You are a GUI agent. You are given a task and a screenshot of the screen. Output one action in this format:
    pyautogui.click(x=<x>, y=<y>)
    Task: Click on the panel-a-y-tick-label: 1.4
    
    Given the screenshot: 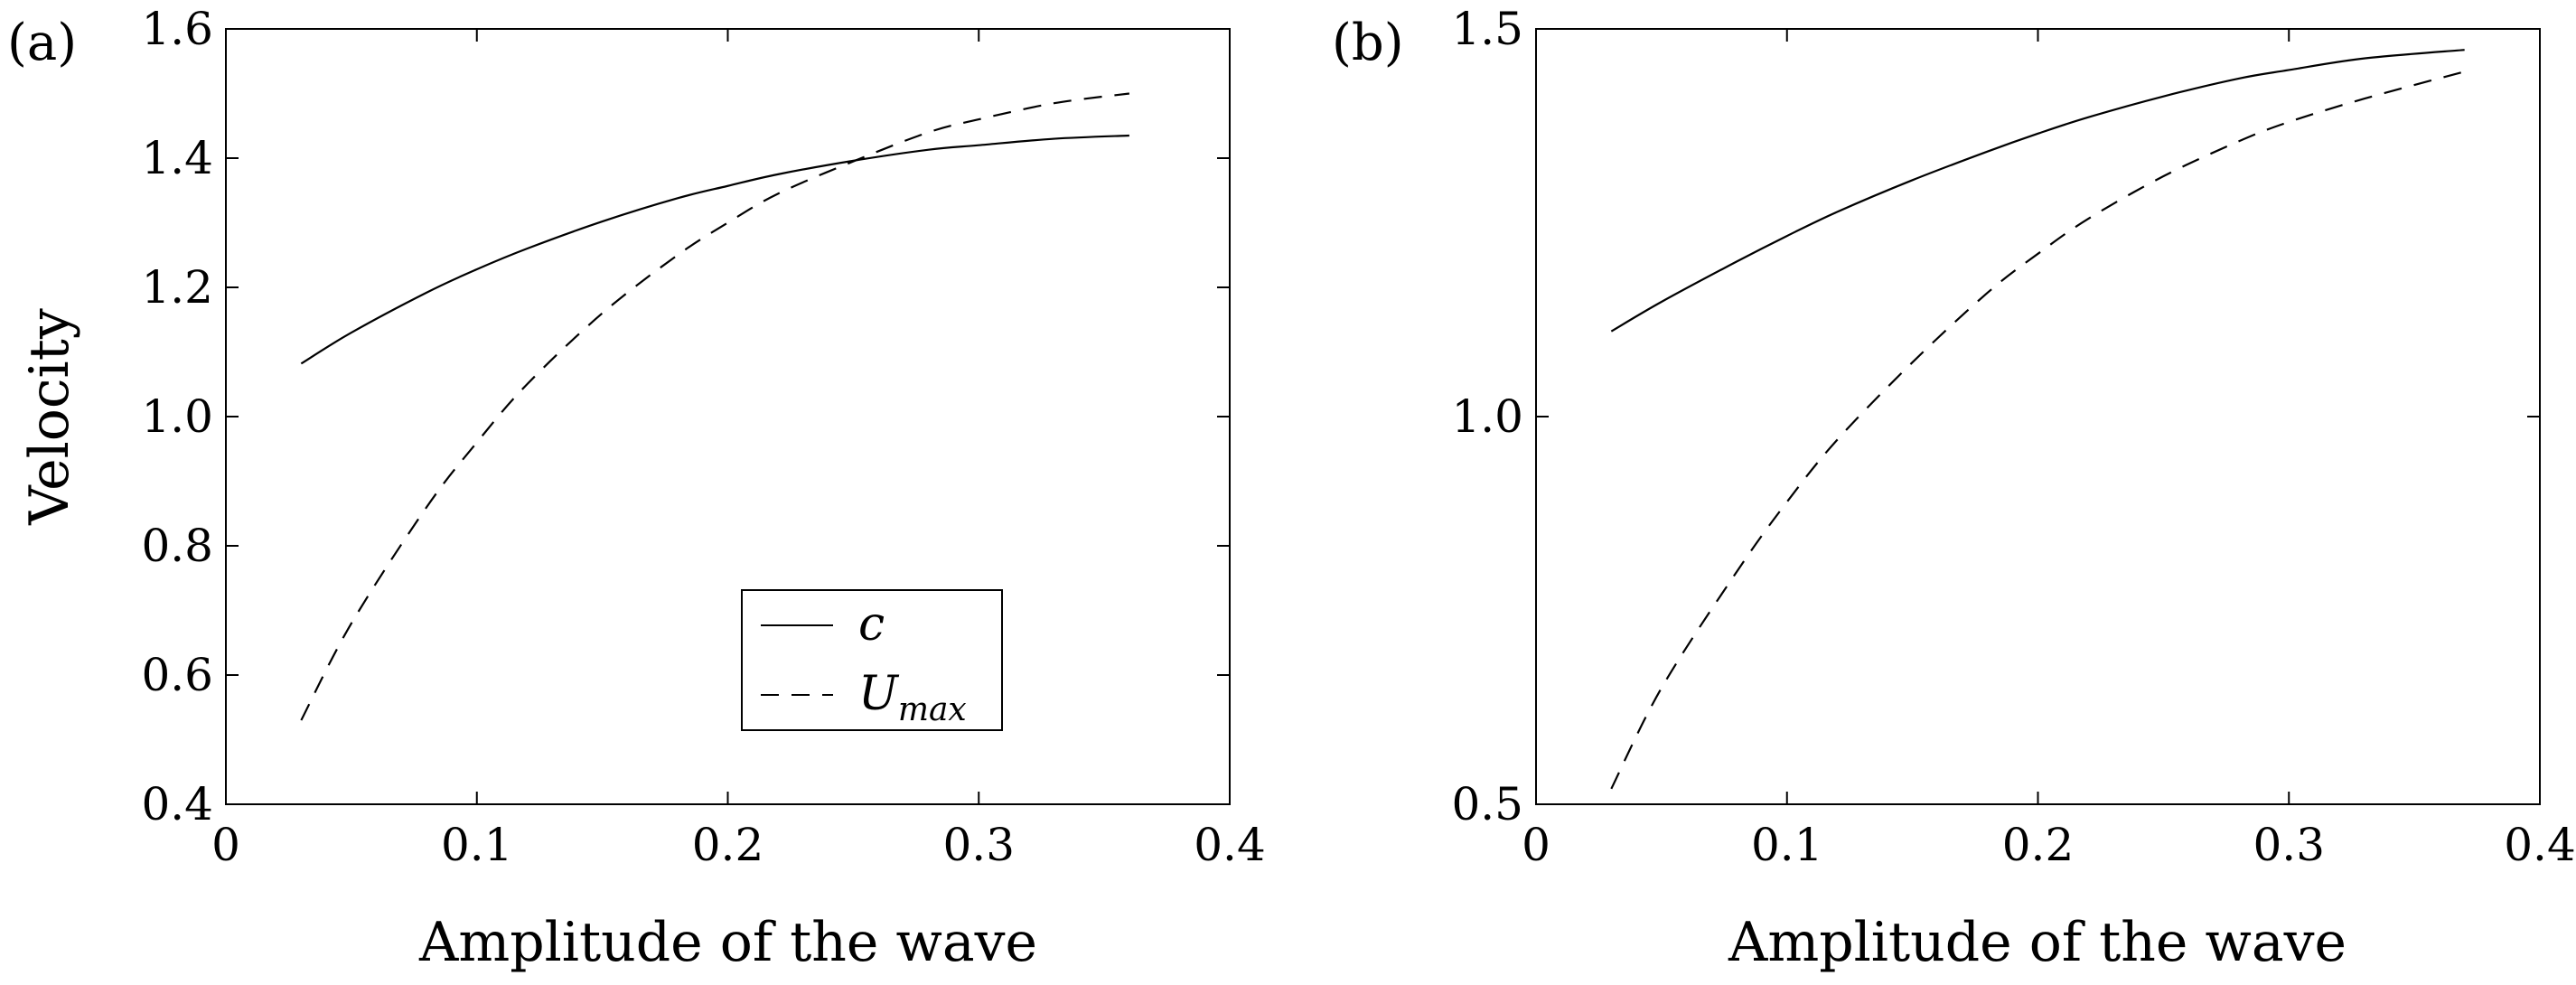 What is the action you would take?
    pyautogui.click(x=177, y=158)
    